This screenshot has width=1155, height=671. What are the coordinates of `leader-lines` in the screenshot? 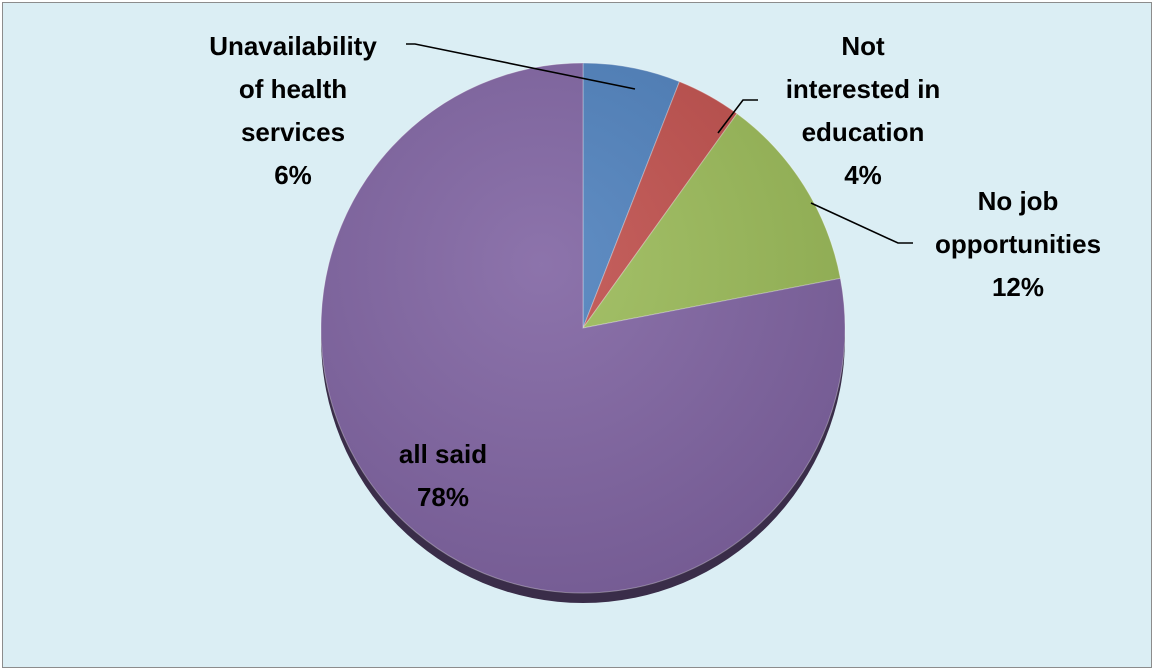 It's located at (659, 143).